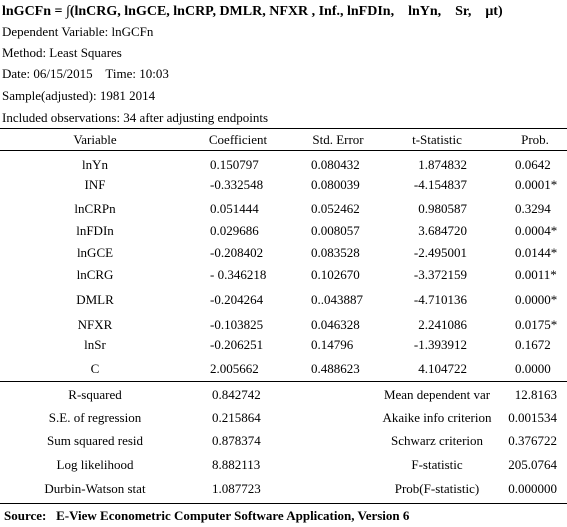 The image size is (567, 527). What do you see at coordinates (532, 464) in the screenshot?
I see `stat-value: 205.0764` at bounding box center [532, 464].